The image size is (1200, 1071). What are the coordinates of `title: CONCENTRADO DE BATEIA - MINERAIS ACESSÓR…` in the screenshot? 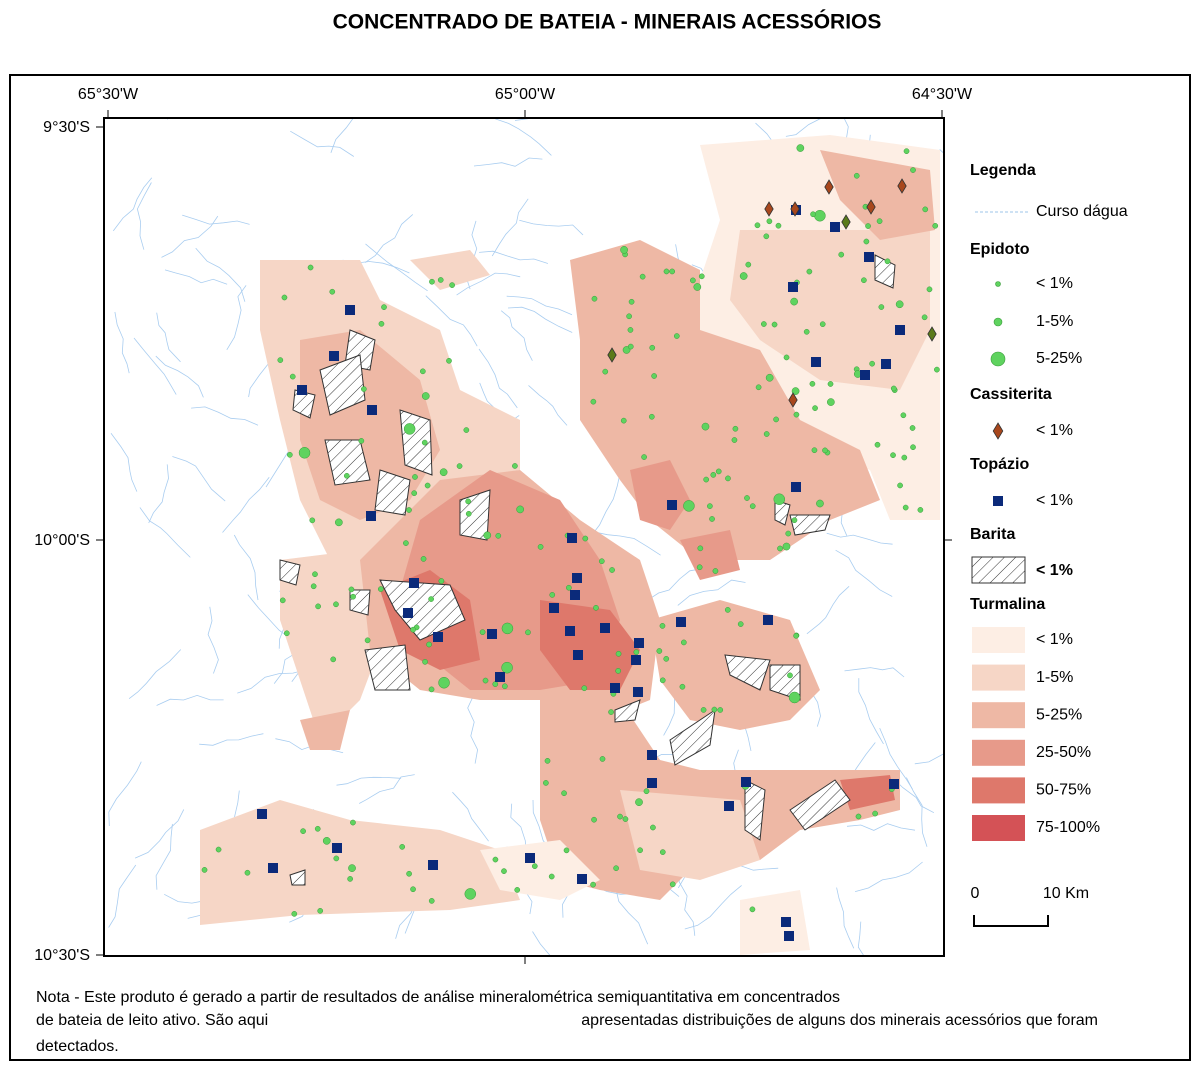 It's located at (607, 22).